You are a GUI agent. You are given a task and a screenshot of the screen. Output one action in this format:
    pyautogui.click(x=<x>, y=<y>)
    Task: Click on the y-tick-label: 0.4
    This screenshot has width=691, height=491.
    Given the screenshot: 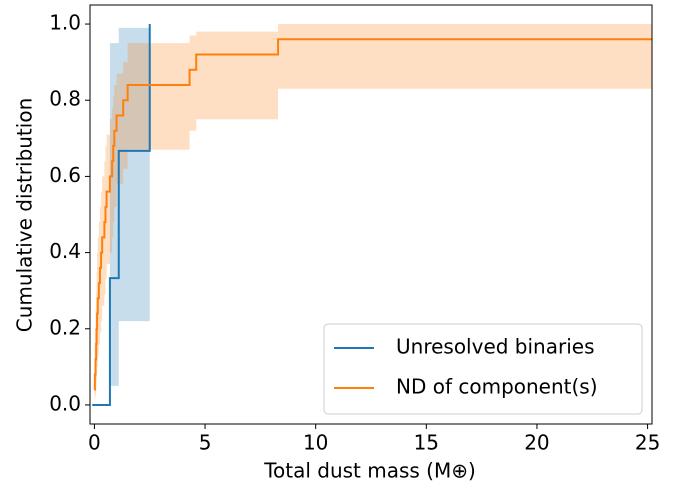 What is the action you would take?
    pyautogui.click(x=65, y=251)
    